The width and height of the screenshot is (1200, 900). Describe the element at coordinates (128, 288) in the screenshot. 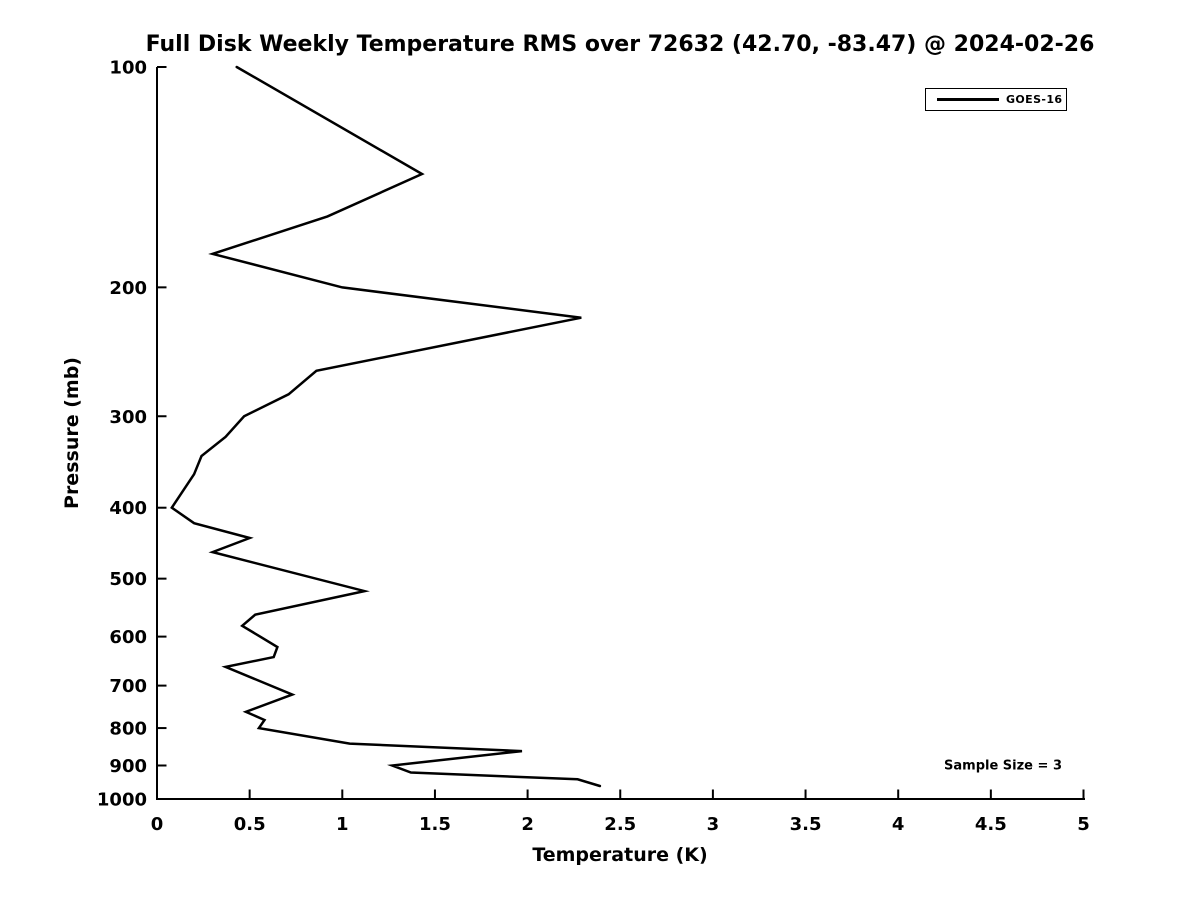

I see `y-tick-label: 200` at that location.